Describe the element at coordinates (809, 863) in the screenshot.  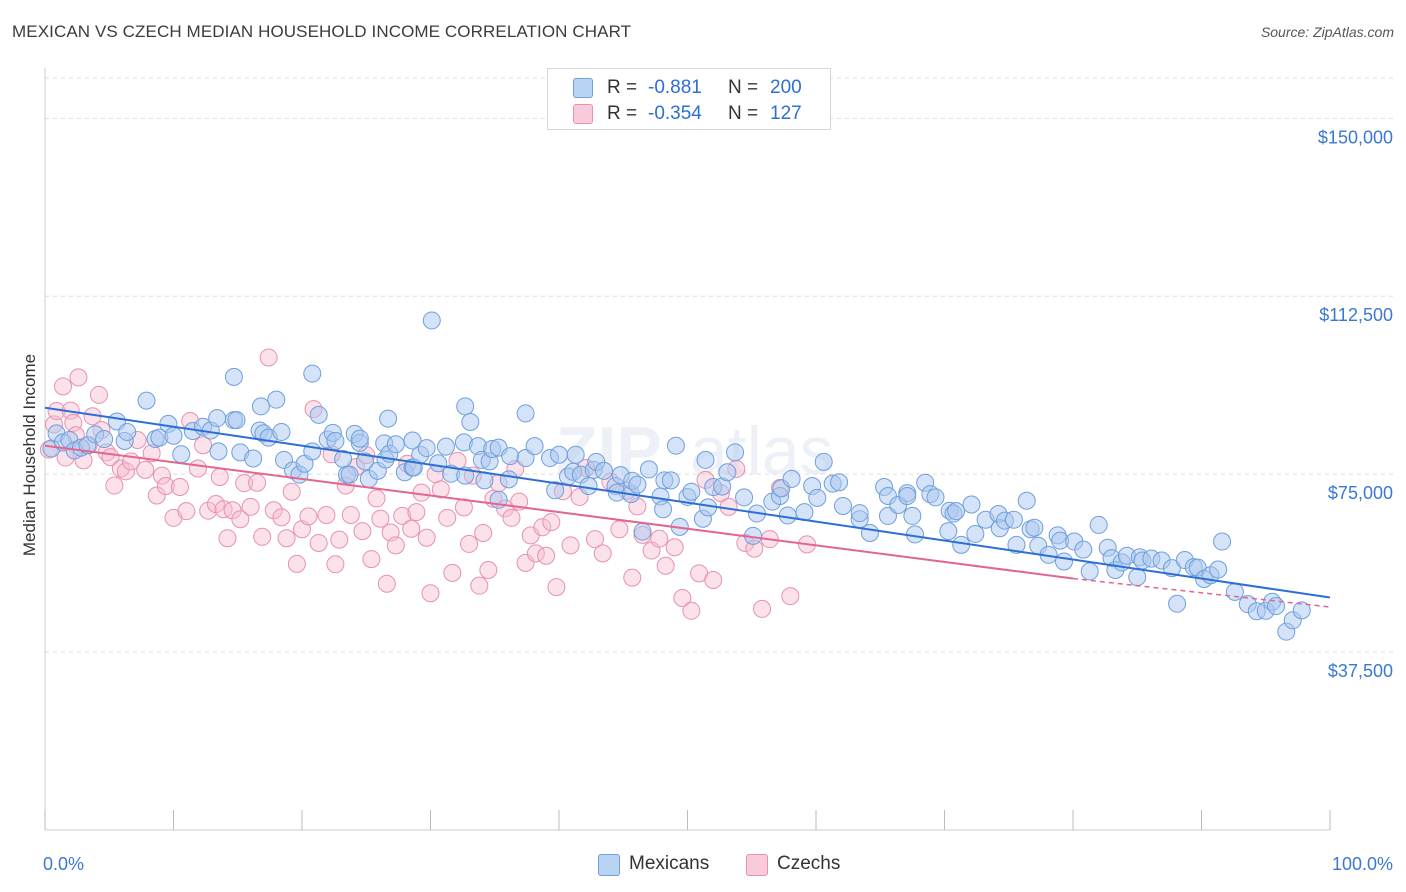
I see `czechs-legend-label: Czechs` at that location.